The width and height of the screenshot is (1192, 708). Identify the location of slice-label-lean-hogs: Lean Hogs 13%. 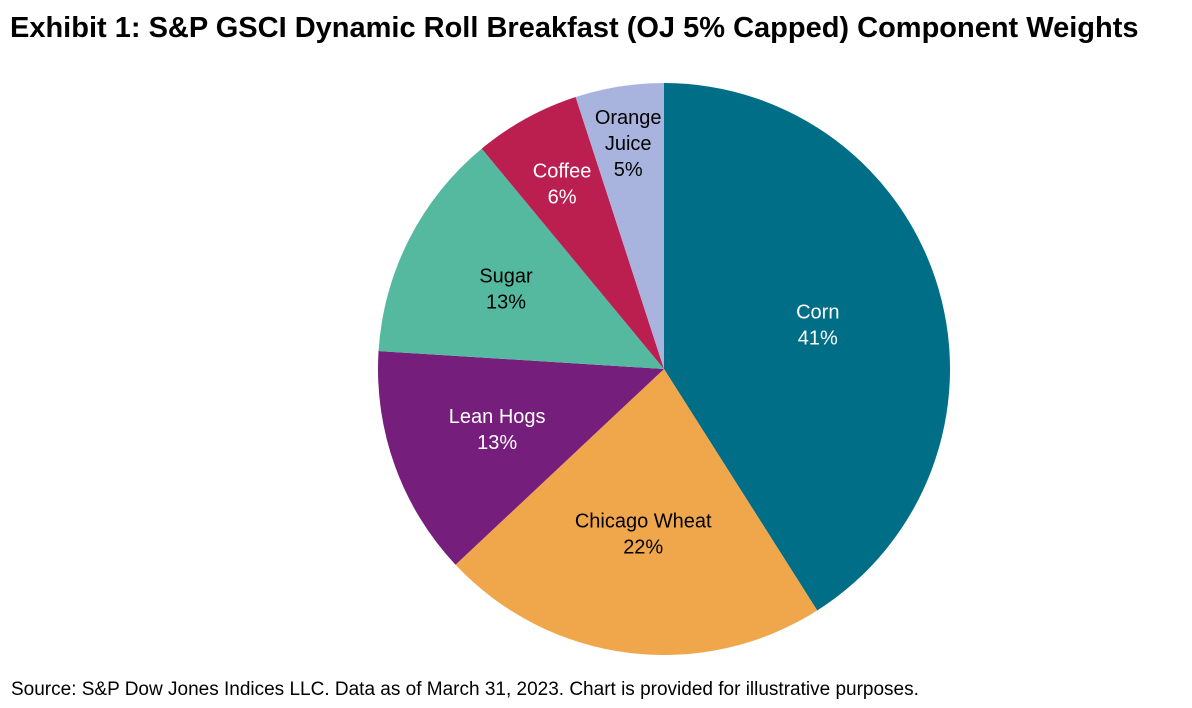
(497, 430).